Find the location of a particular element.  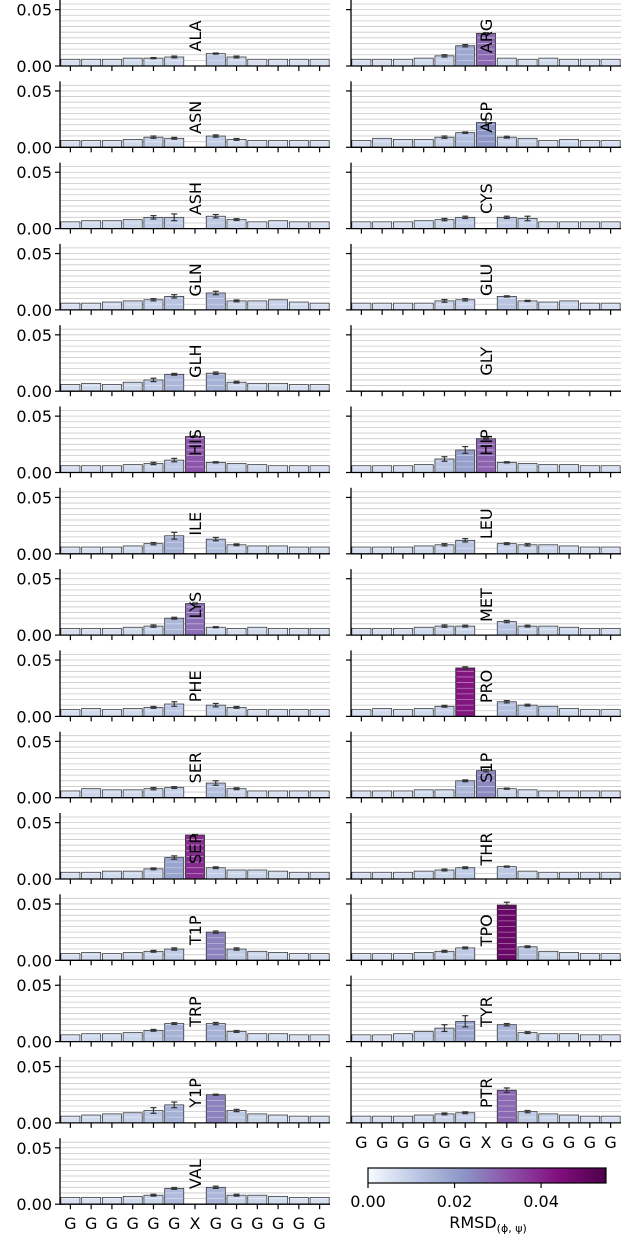

residue-label: ILE is located at coordinates (195, 524).